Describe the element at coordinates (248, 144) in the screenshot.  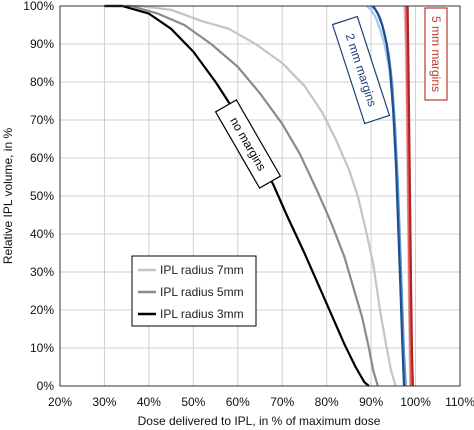
I see `annotation-no-margins: no margins` at that location.